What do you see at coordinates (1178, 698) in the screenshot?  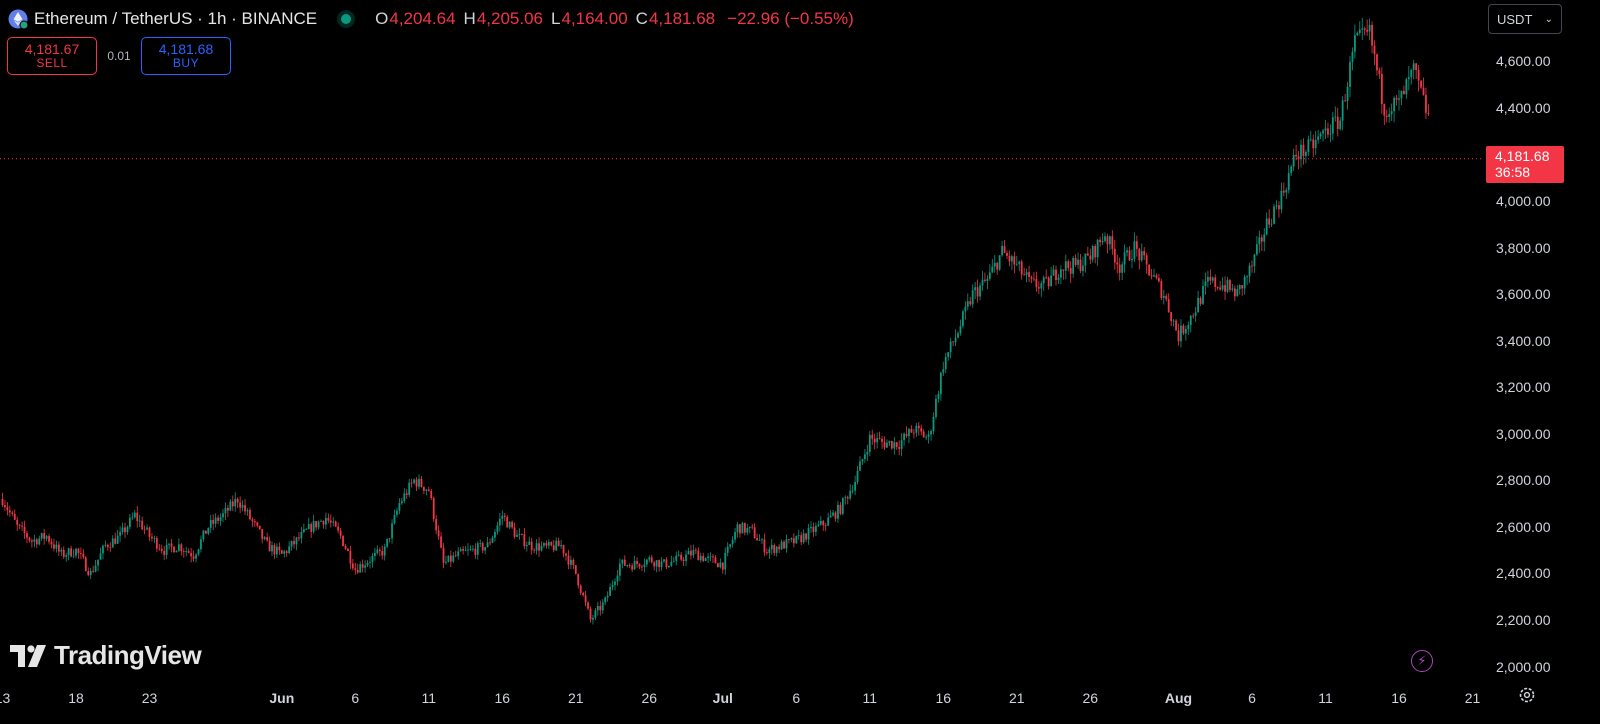 I see `x-tick-label: Aug` at bounding box center [1178, 698].